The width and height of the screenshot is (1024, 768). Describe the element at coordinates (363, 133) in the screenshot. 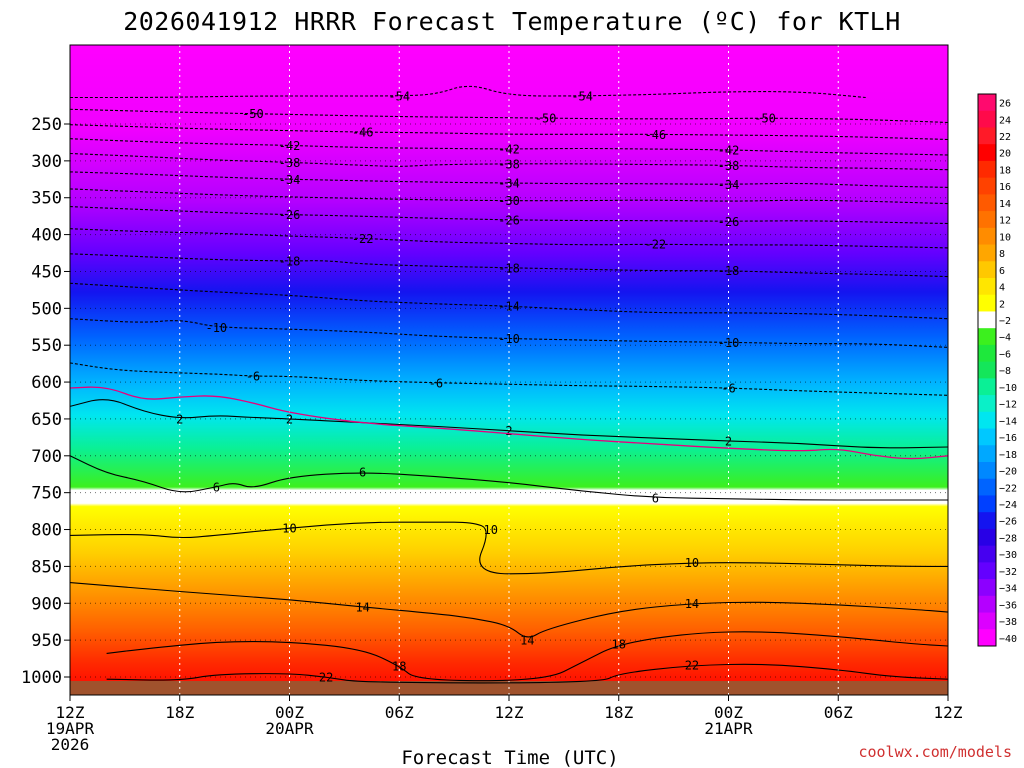

I see `isotherm-label: -46` at that location.